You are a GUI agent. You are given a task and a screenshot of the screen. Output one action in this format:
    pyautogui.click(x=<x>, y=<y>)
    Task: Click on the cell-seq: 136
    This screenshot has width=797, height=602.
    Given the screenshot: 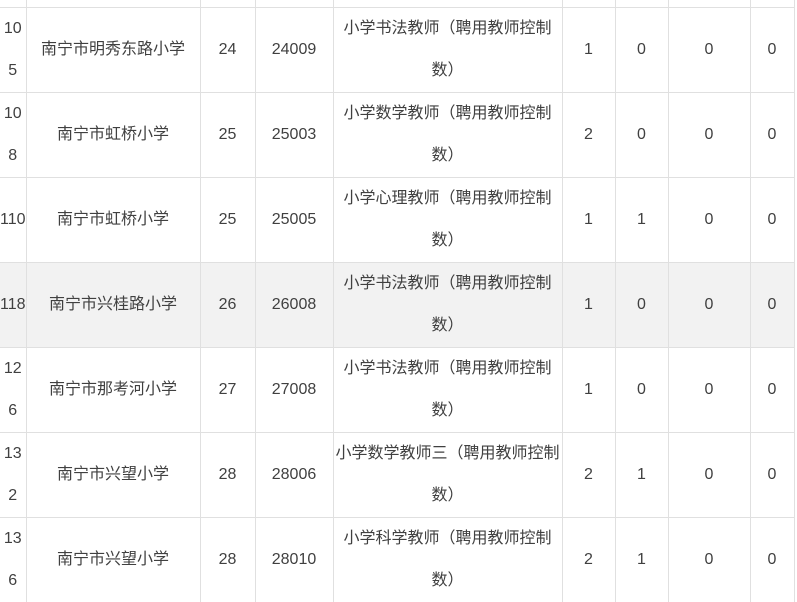 What is the action you would take?
    pyautogui.click(x=13, y=559)
    